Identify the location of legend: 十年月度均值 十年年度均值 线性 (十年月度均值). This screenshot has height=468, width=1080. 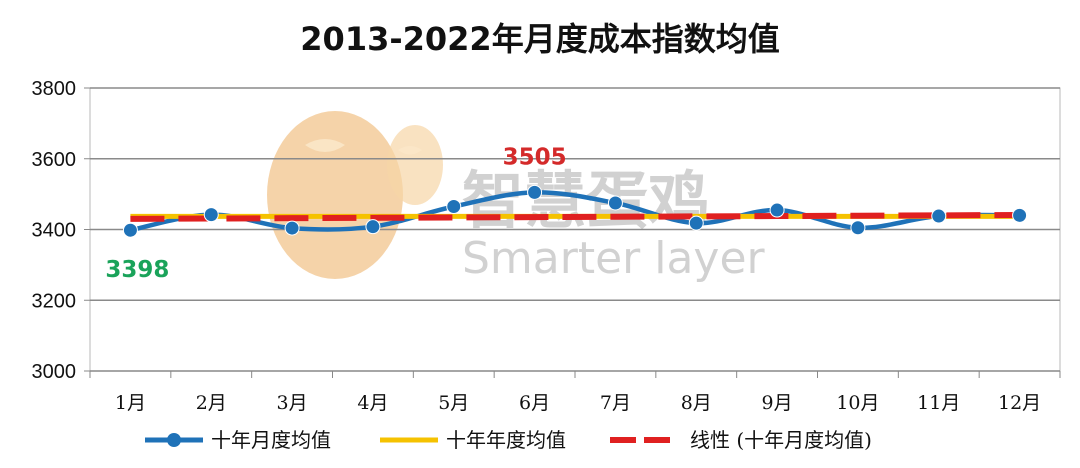
(508, 440).